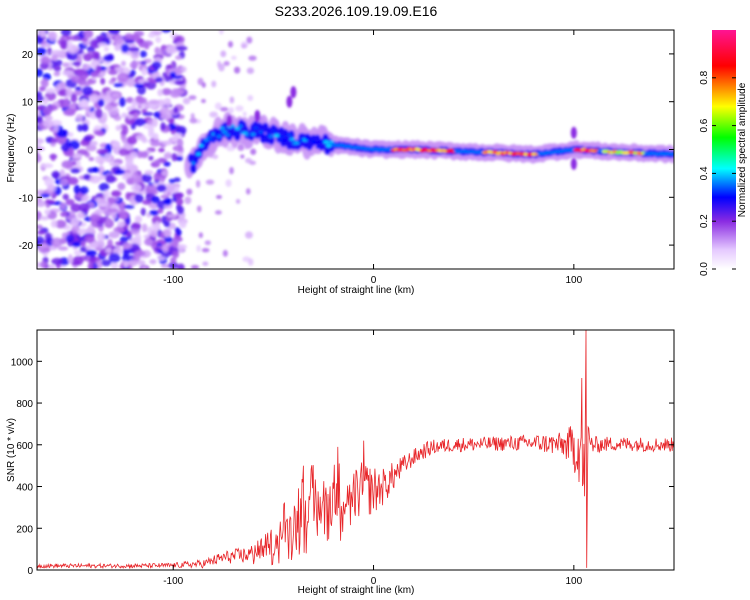  Describe the element at coordinates (742, 149) in the screenshot. I see `colorbar-label: Normalized spectral amplitude` at that location.